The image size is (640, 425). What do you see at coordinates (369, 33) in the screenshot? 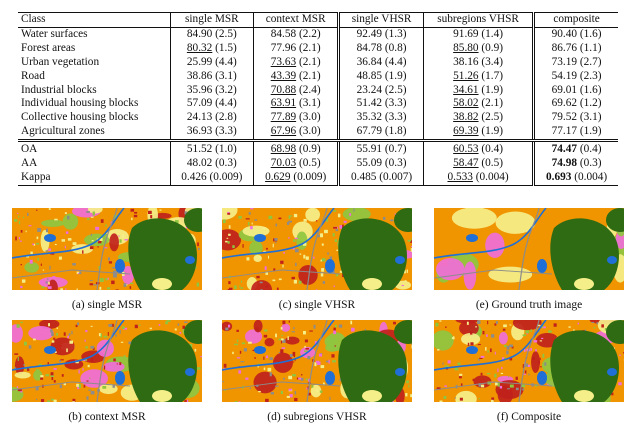
I see `cell-value: 92.49` at bounding box center [369, 33].